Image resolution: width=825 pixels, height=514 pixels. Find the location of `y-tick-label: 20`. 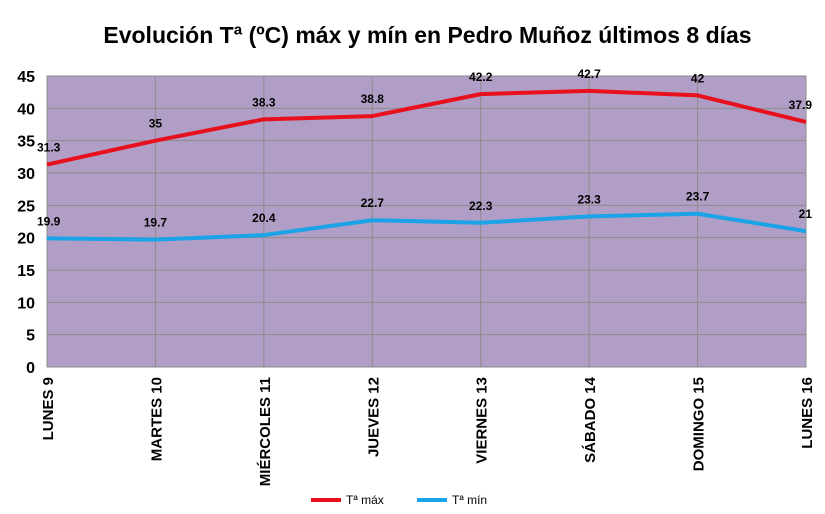

y-tick-label: 20 is located at coordinates (26, 239).